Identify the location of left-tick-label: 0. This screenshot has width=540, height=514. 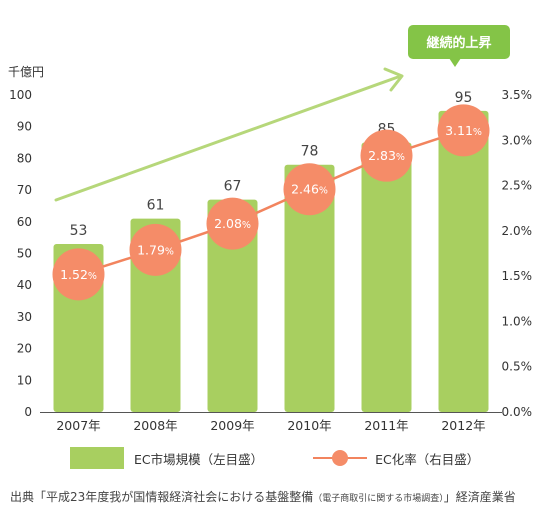
(28, 412).